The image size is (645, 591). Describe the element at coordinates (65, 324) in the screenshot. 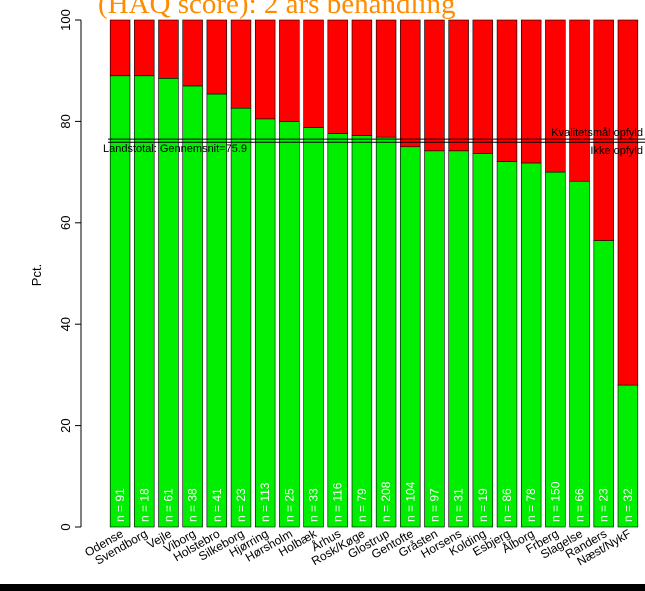

I see `y-tick-label: 40` at that location.